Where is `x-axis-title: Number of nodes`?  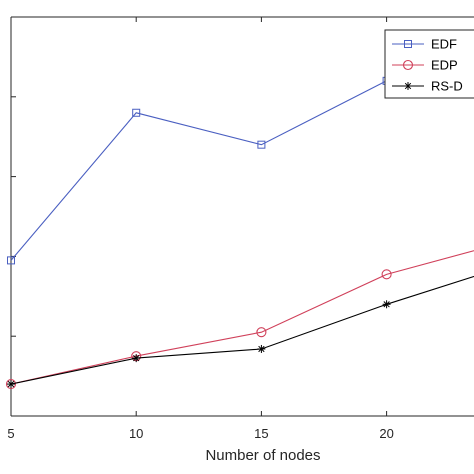
x-axis-title: Number of nodes is located at coordinates (262, 455).